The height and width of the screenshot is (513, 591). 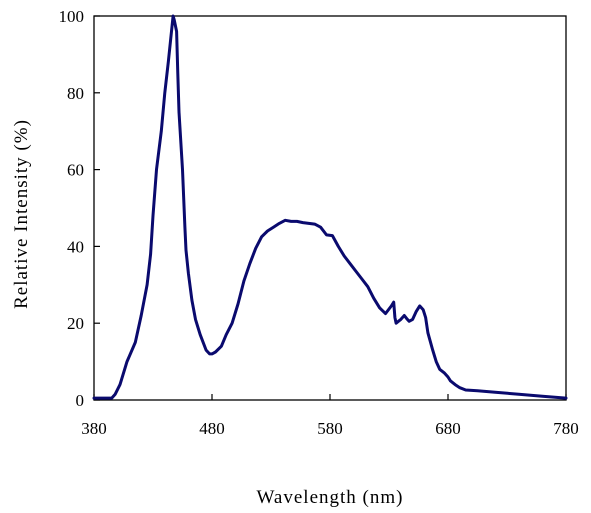 What do you see at coordinates (75, 246) in the screenshot?
I see `y-tick-label: 40` at bounding box center [75, 246].